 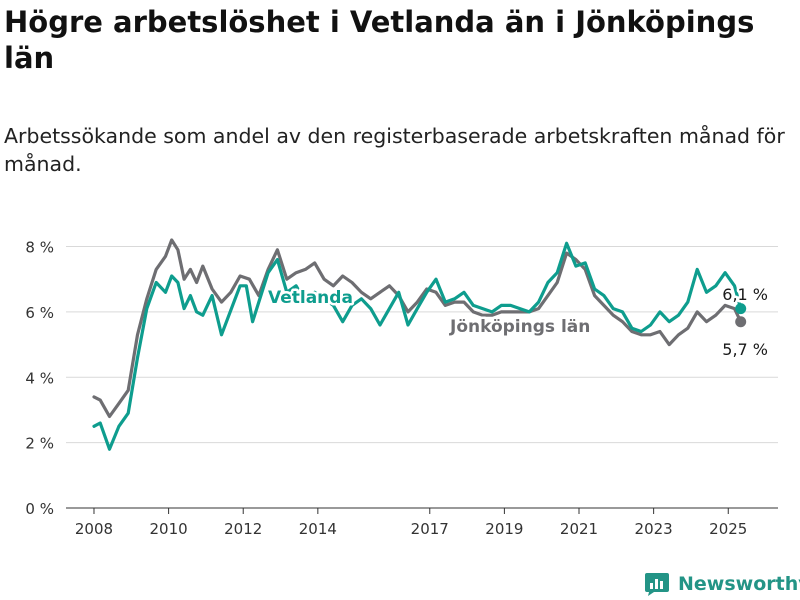 I want to click on y-tick-label: 4 %, so click(x=39, y=378).